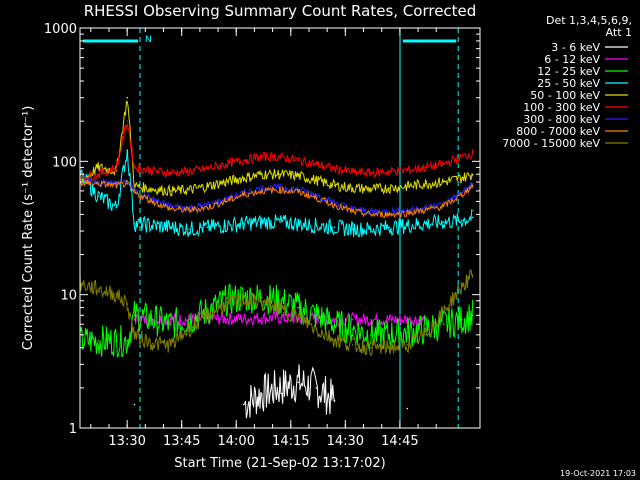 The height and width of the screenshot is (480, 640). Describe the element at coordinates (73, 429) in the screenshot. I see `y-tick-label-1: 1` at that location.